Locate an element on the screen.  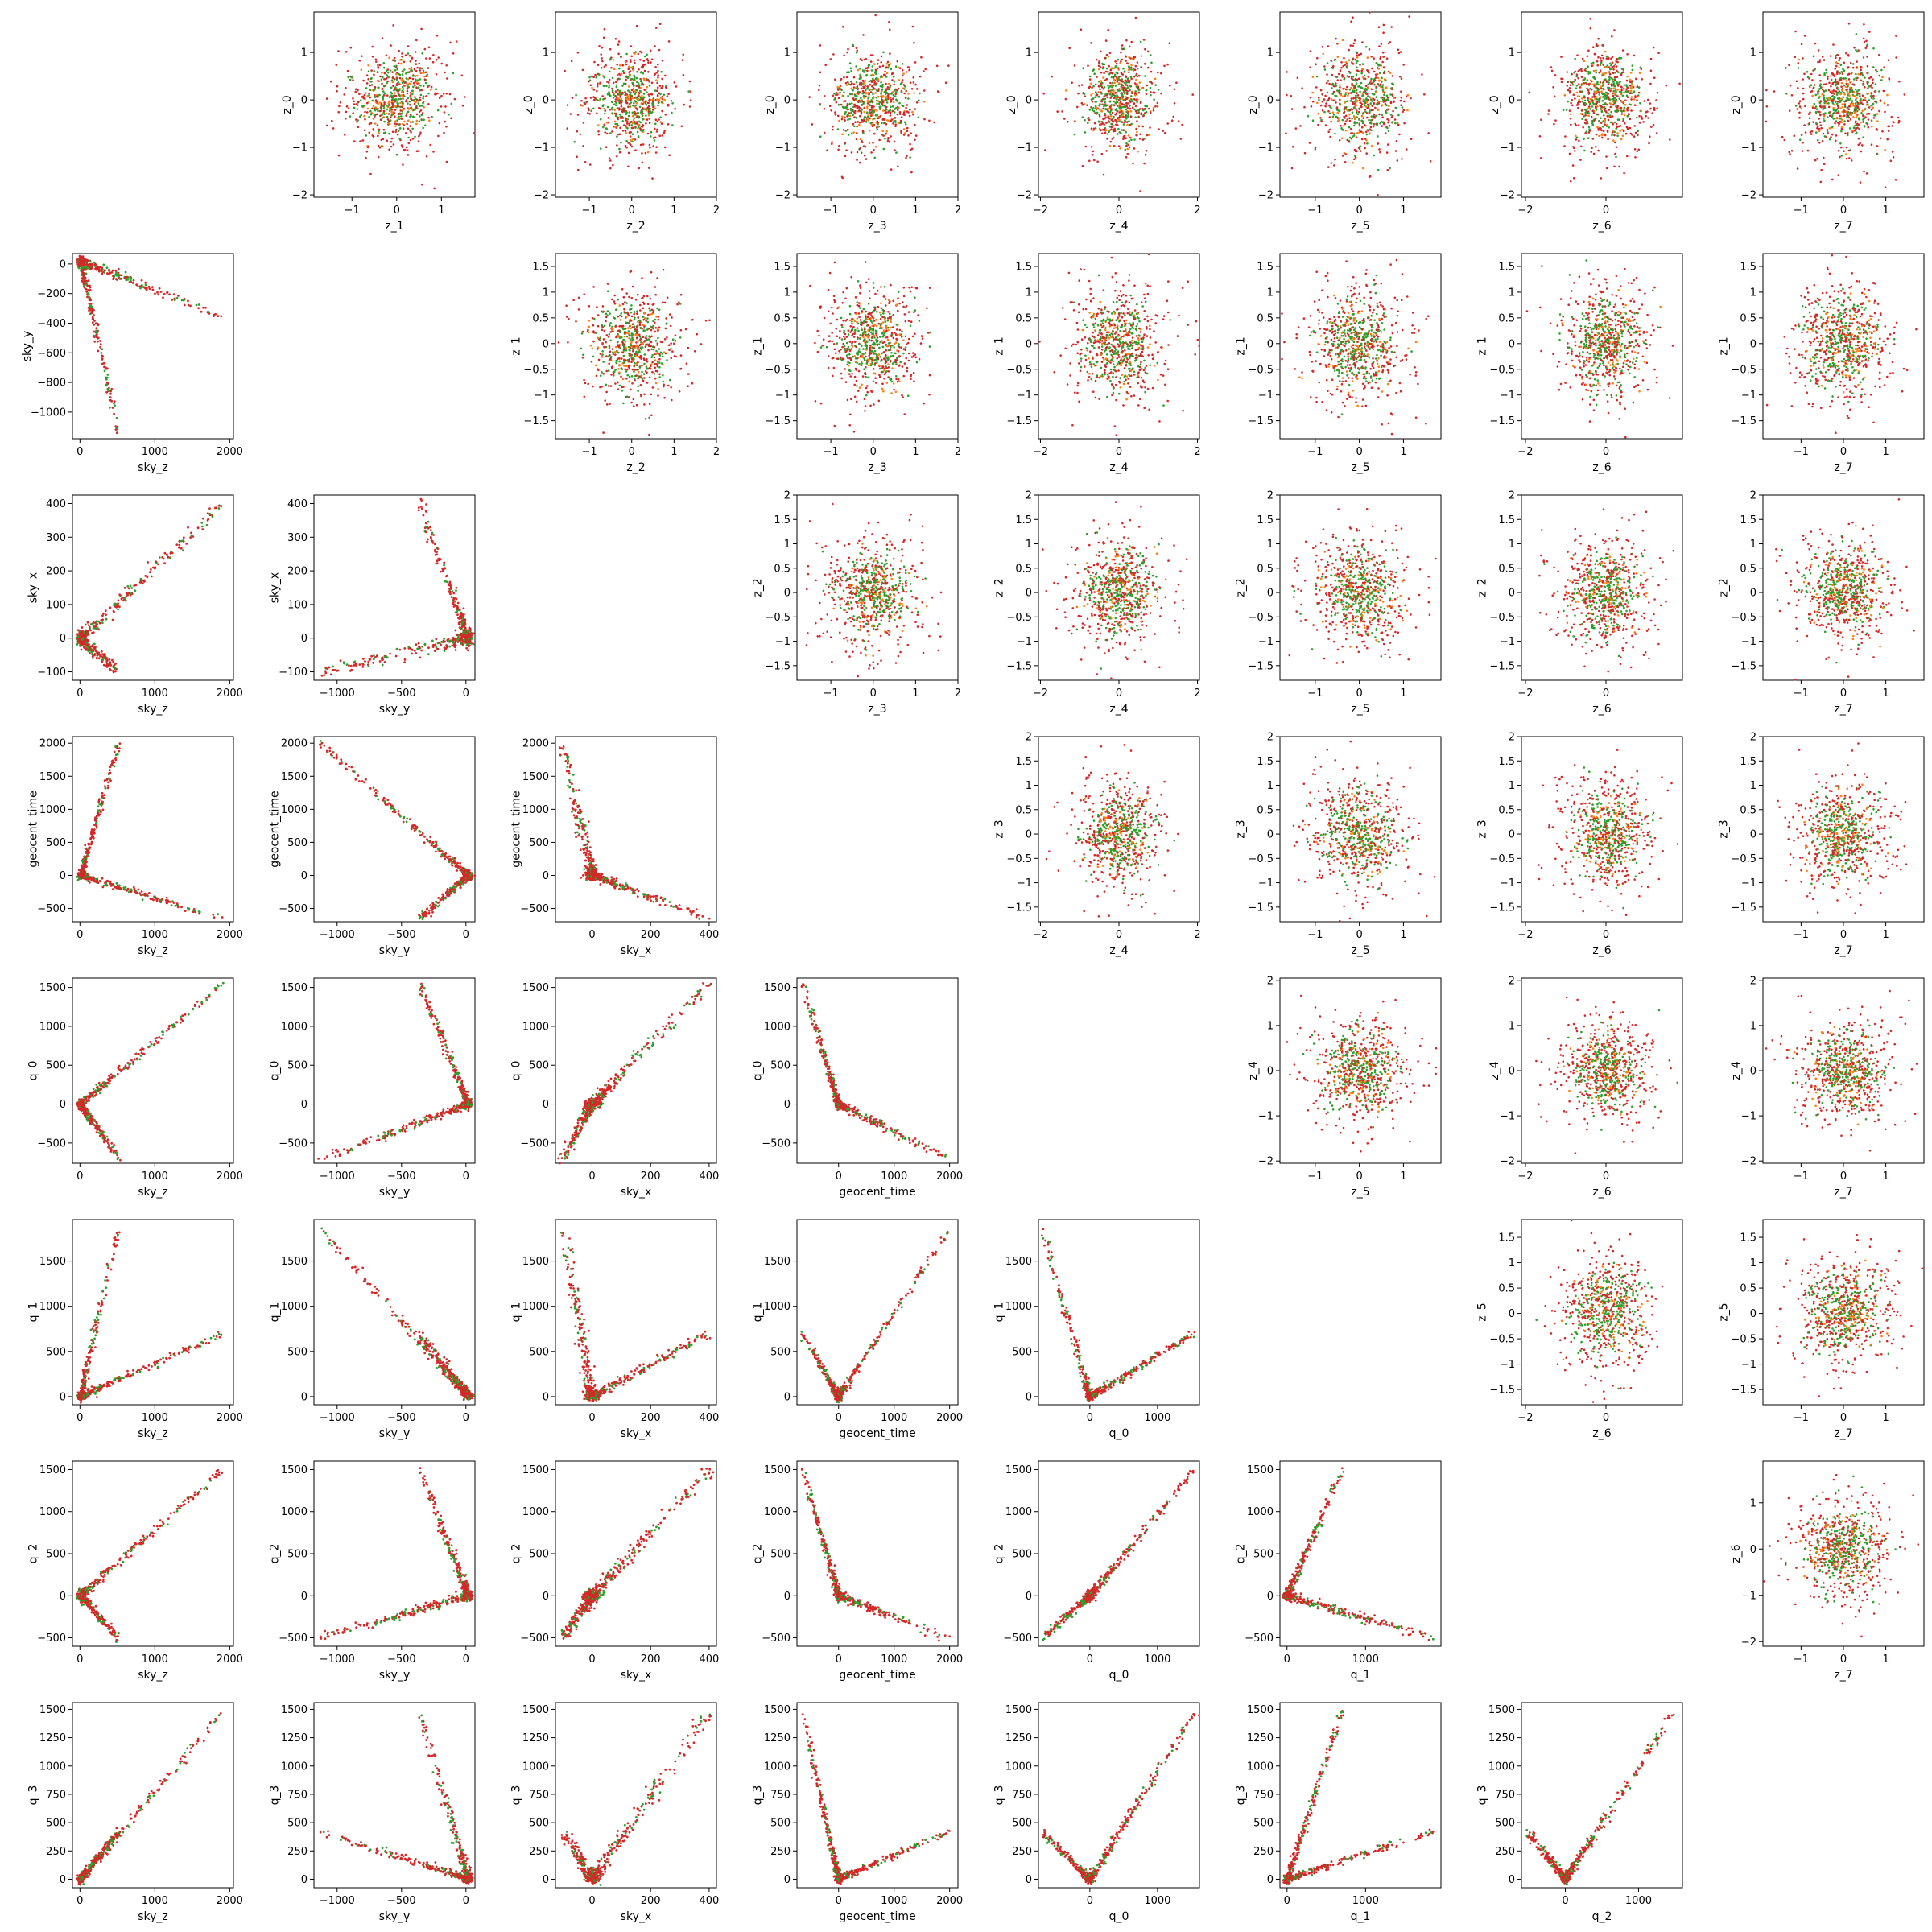
panel-z_0-z_5-frame is located at coordinates (1360, 104).